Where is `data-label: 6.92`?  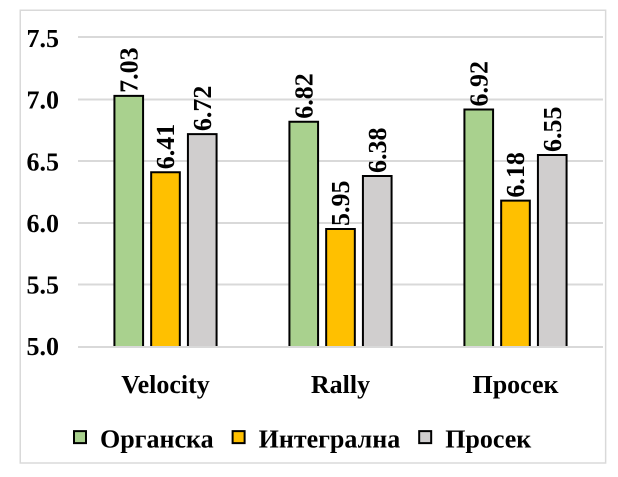
data-label: 6.92 is located at coordinates (479, 83).